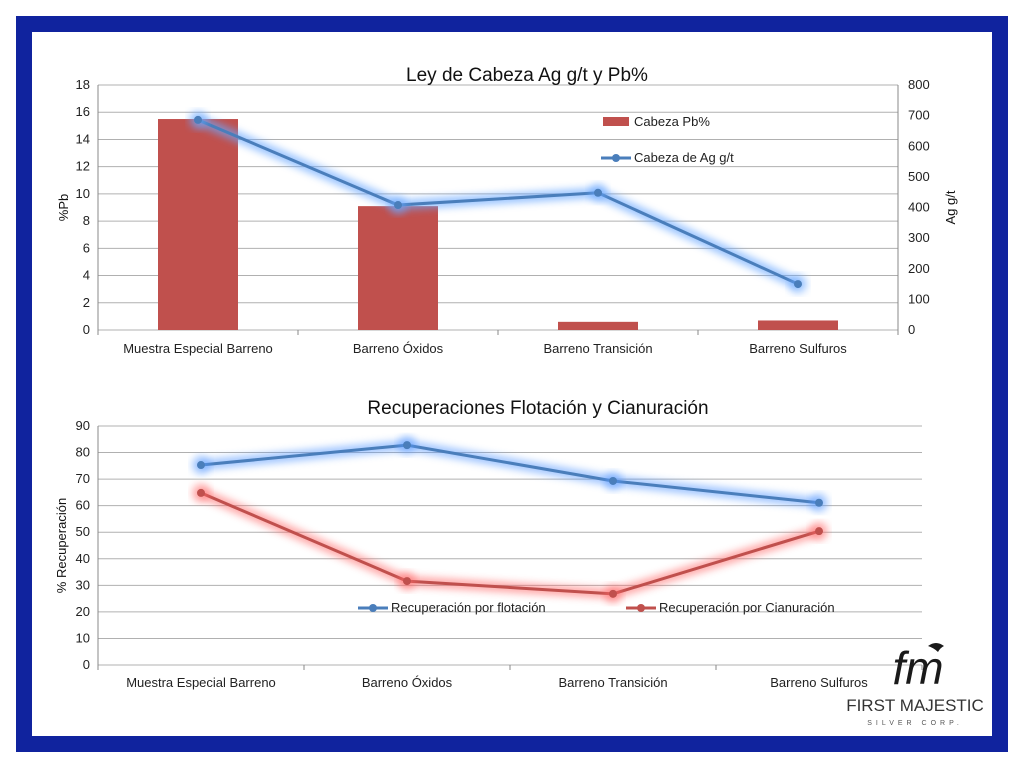  I want to click on y2-tick-label: 300, so click(919, 237).